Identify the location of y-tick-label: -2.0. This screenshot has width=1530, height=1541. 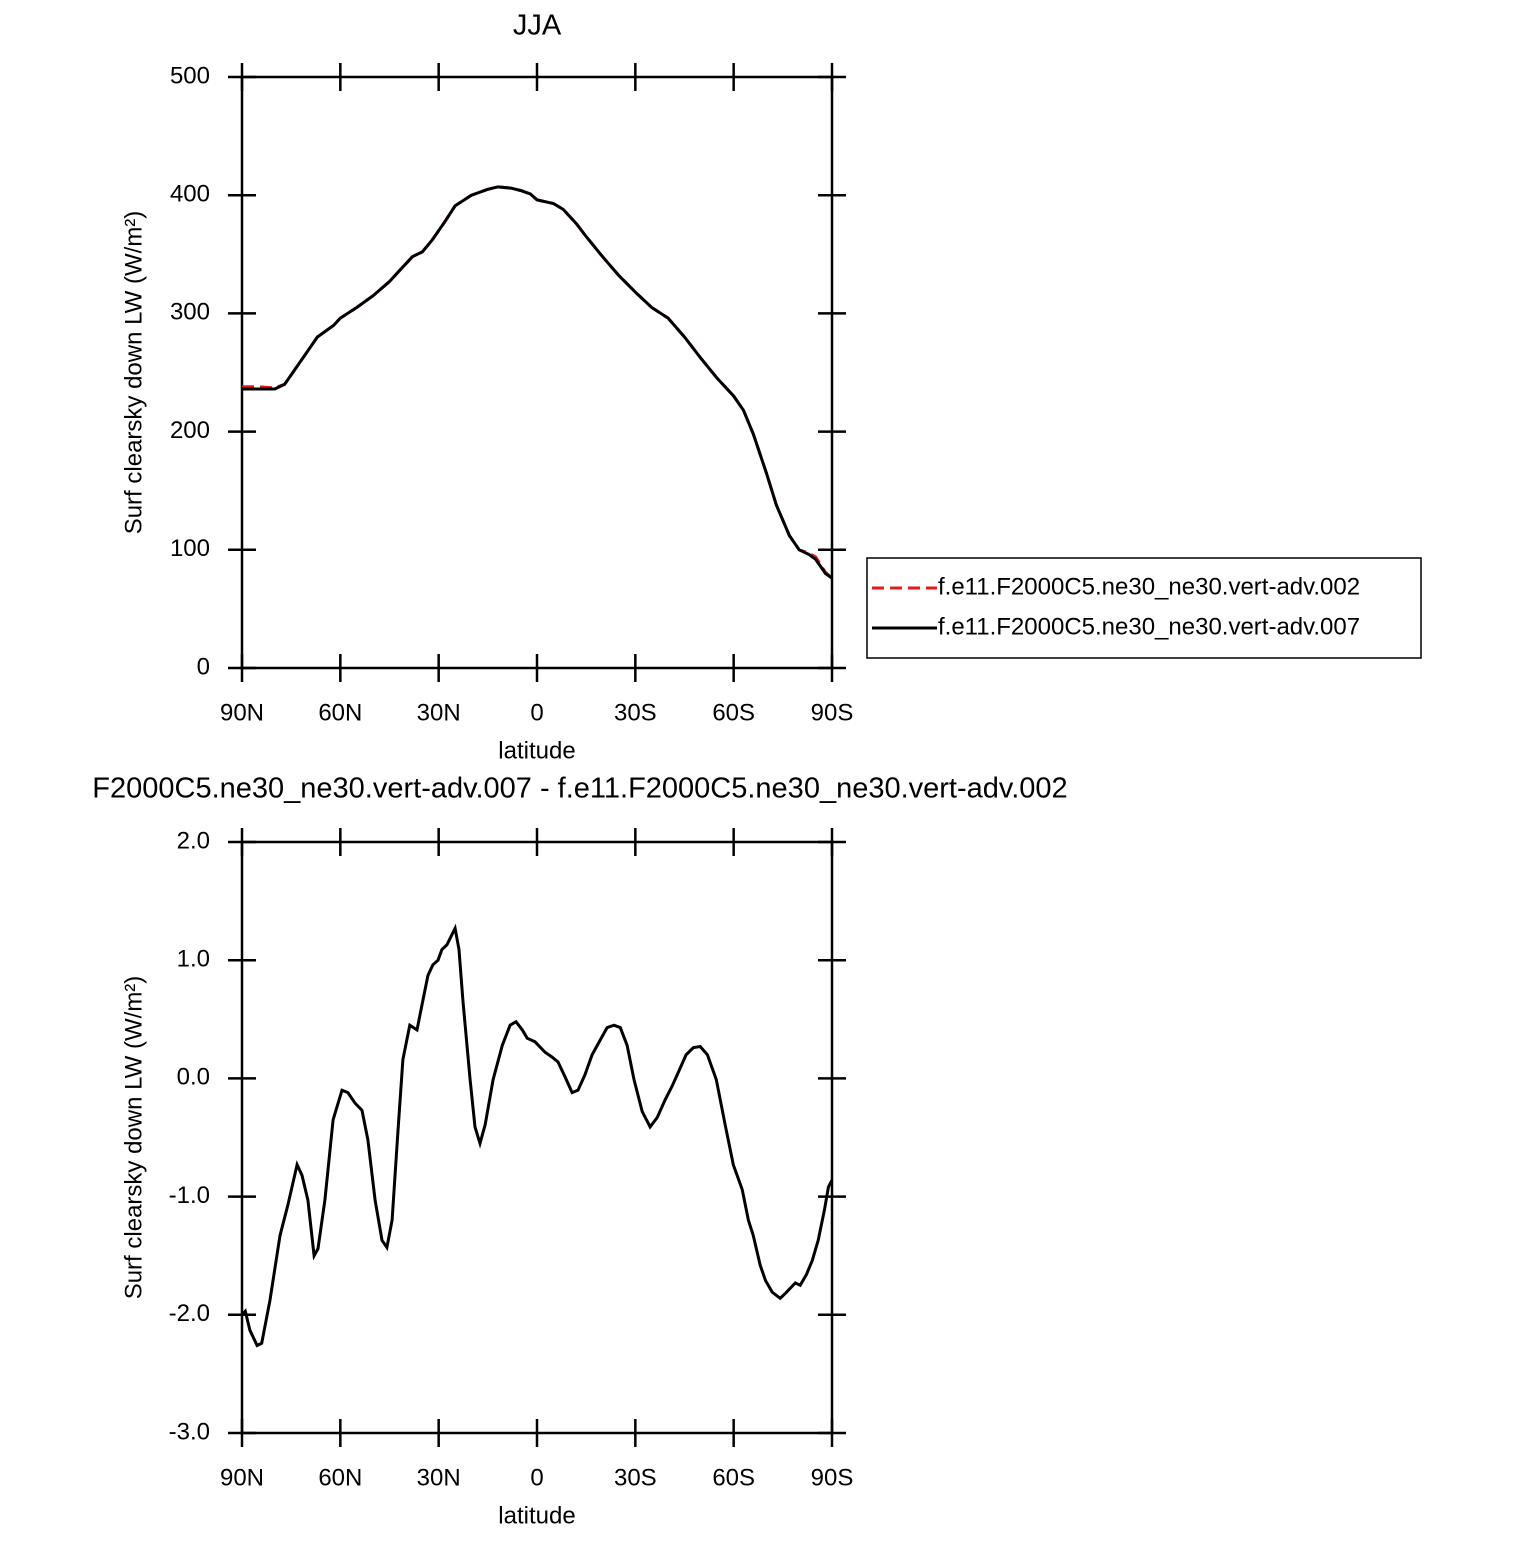
(189, 1313).